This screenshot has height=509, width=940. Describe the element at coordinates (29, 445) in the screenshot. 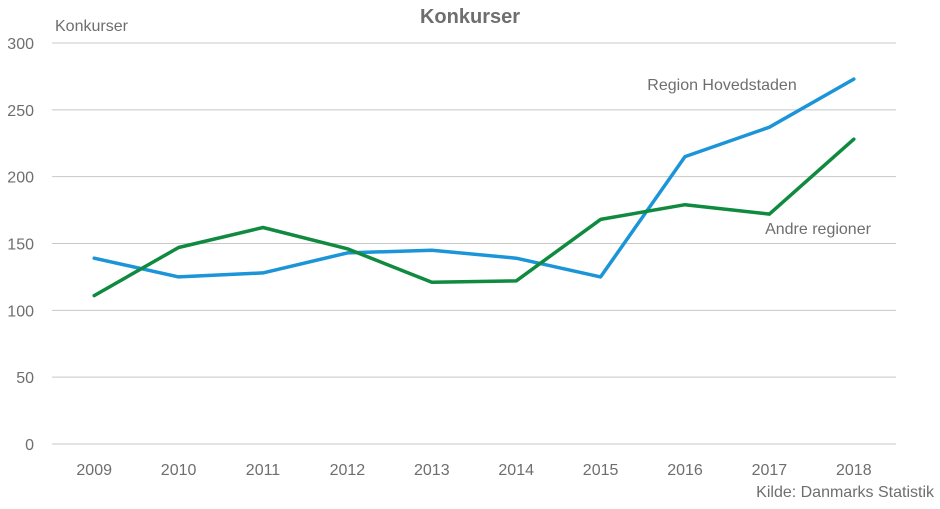

I see `y-tick-label: 0` at that location.